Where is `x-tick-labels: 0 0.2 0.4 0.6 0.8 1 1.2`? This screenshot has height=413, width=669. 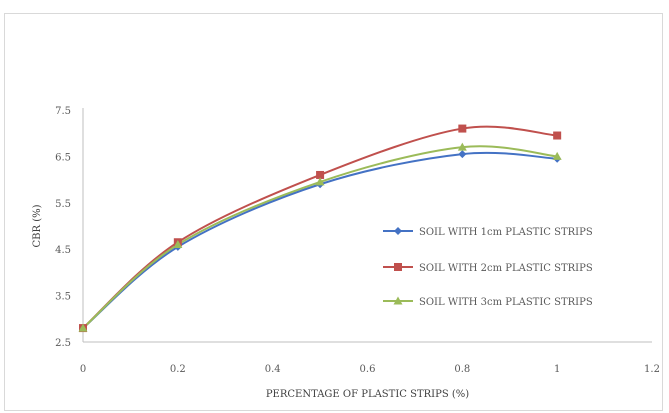 x-tick-labels: 0 0.2 0.4 0.6 0.8 1 1.2 is located at coordinates (370, 369).